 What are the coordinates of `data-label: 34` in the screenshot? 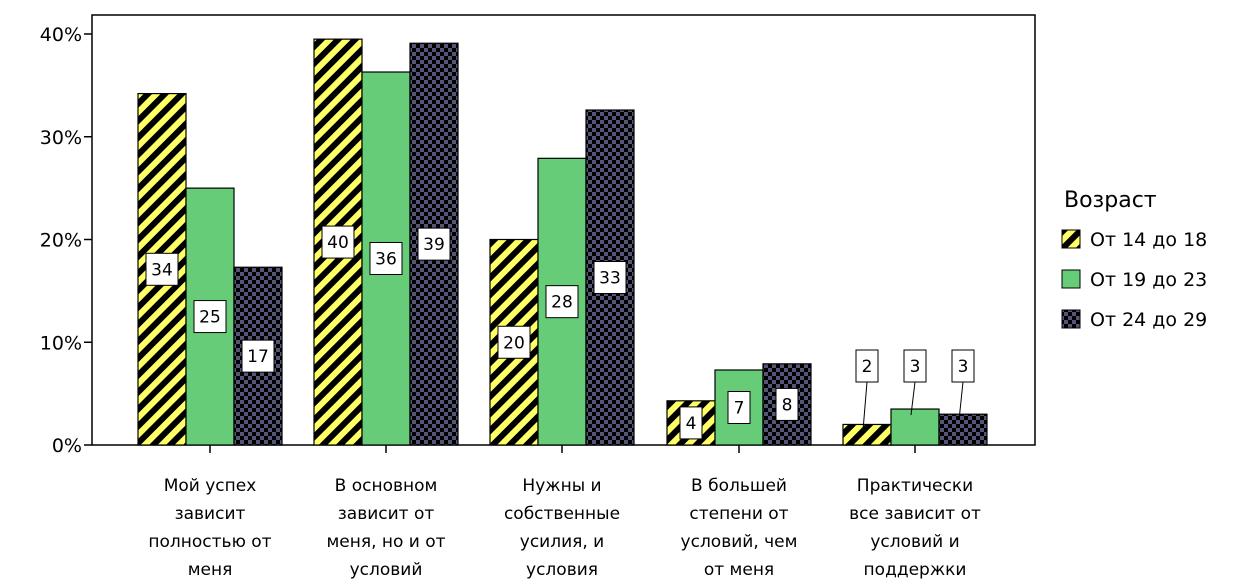 It's located at (162, 270).